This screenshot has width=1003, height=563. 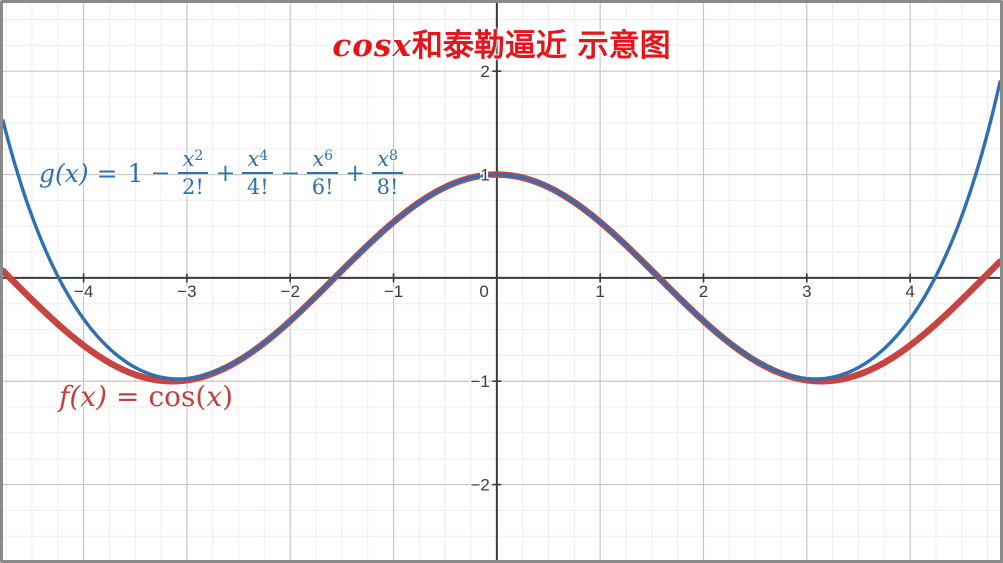 What do you see at coordinates (387, 173) in the screenshot?
I see `g-label-fraction: x8 8!` at bounding box center [387, 173].